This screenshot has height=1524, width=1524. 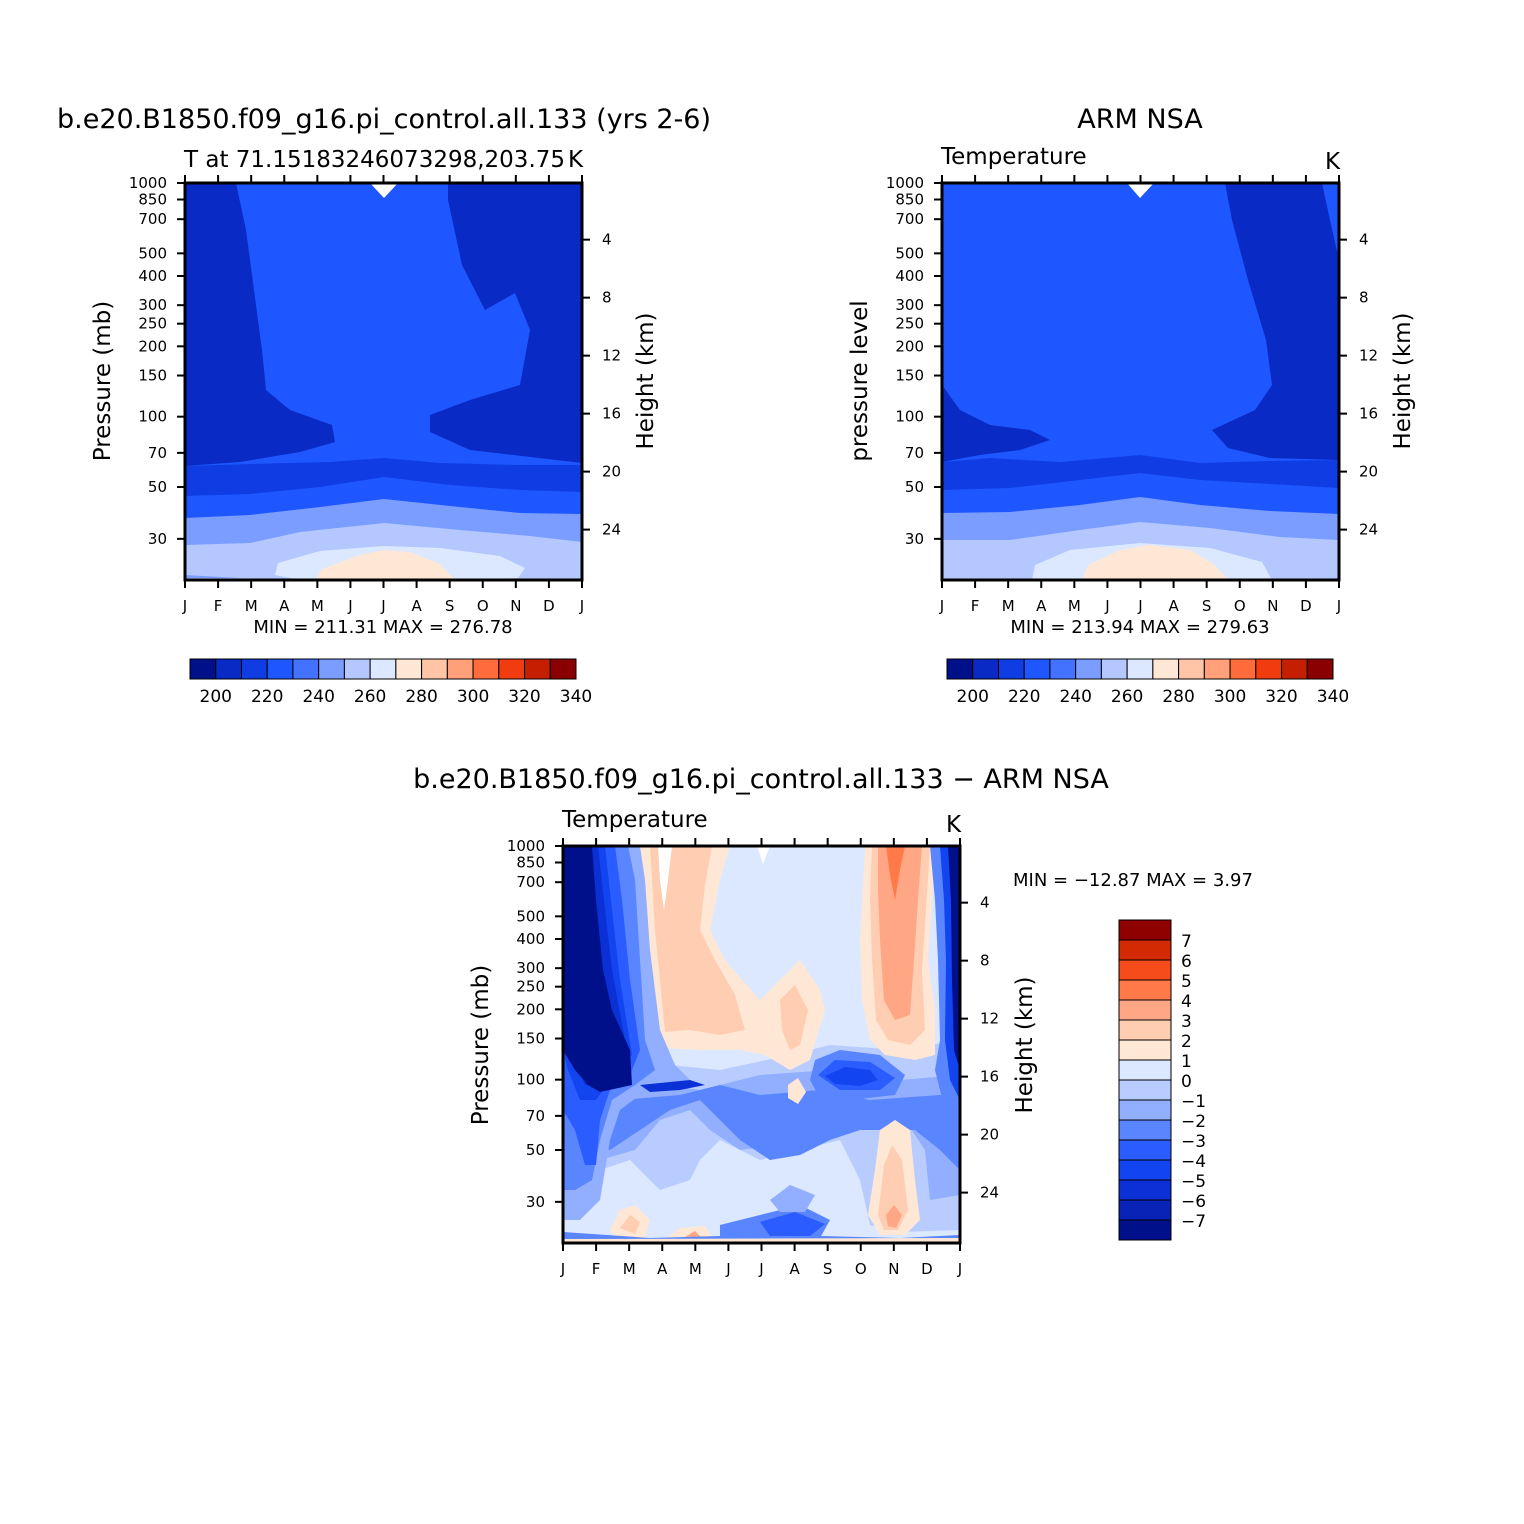 What do you see at coordinates (1133, 880) in the screenshot?
I see `diff-min-max: MIN = −12.87 MAX = 3.97` at bounding box center [1133, 880].